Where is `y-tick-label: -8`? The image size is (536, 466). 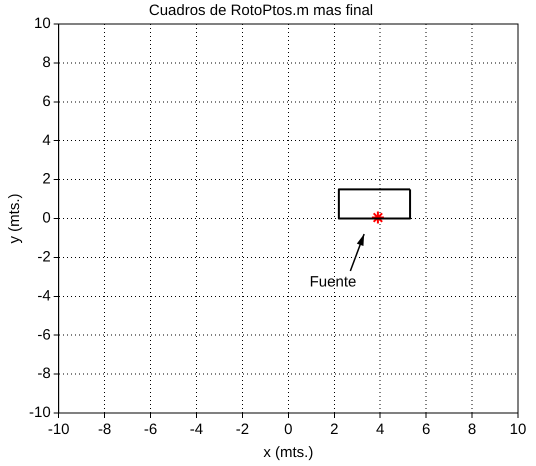
y-tick-label: -8 is located at coordinates (44, 373).